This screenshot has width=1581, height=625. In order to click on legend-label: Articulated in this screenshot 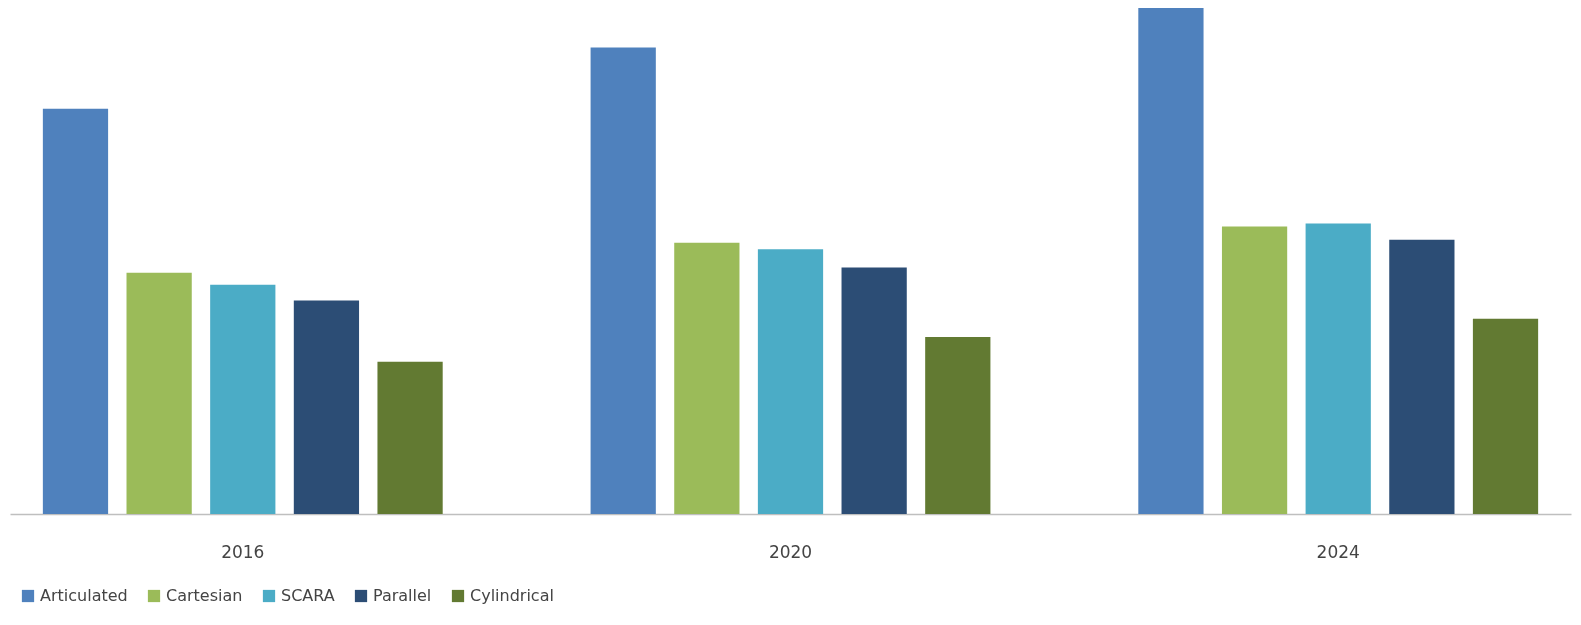, I will do `click(84, 595)`.